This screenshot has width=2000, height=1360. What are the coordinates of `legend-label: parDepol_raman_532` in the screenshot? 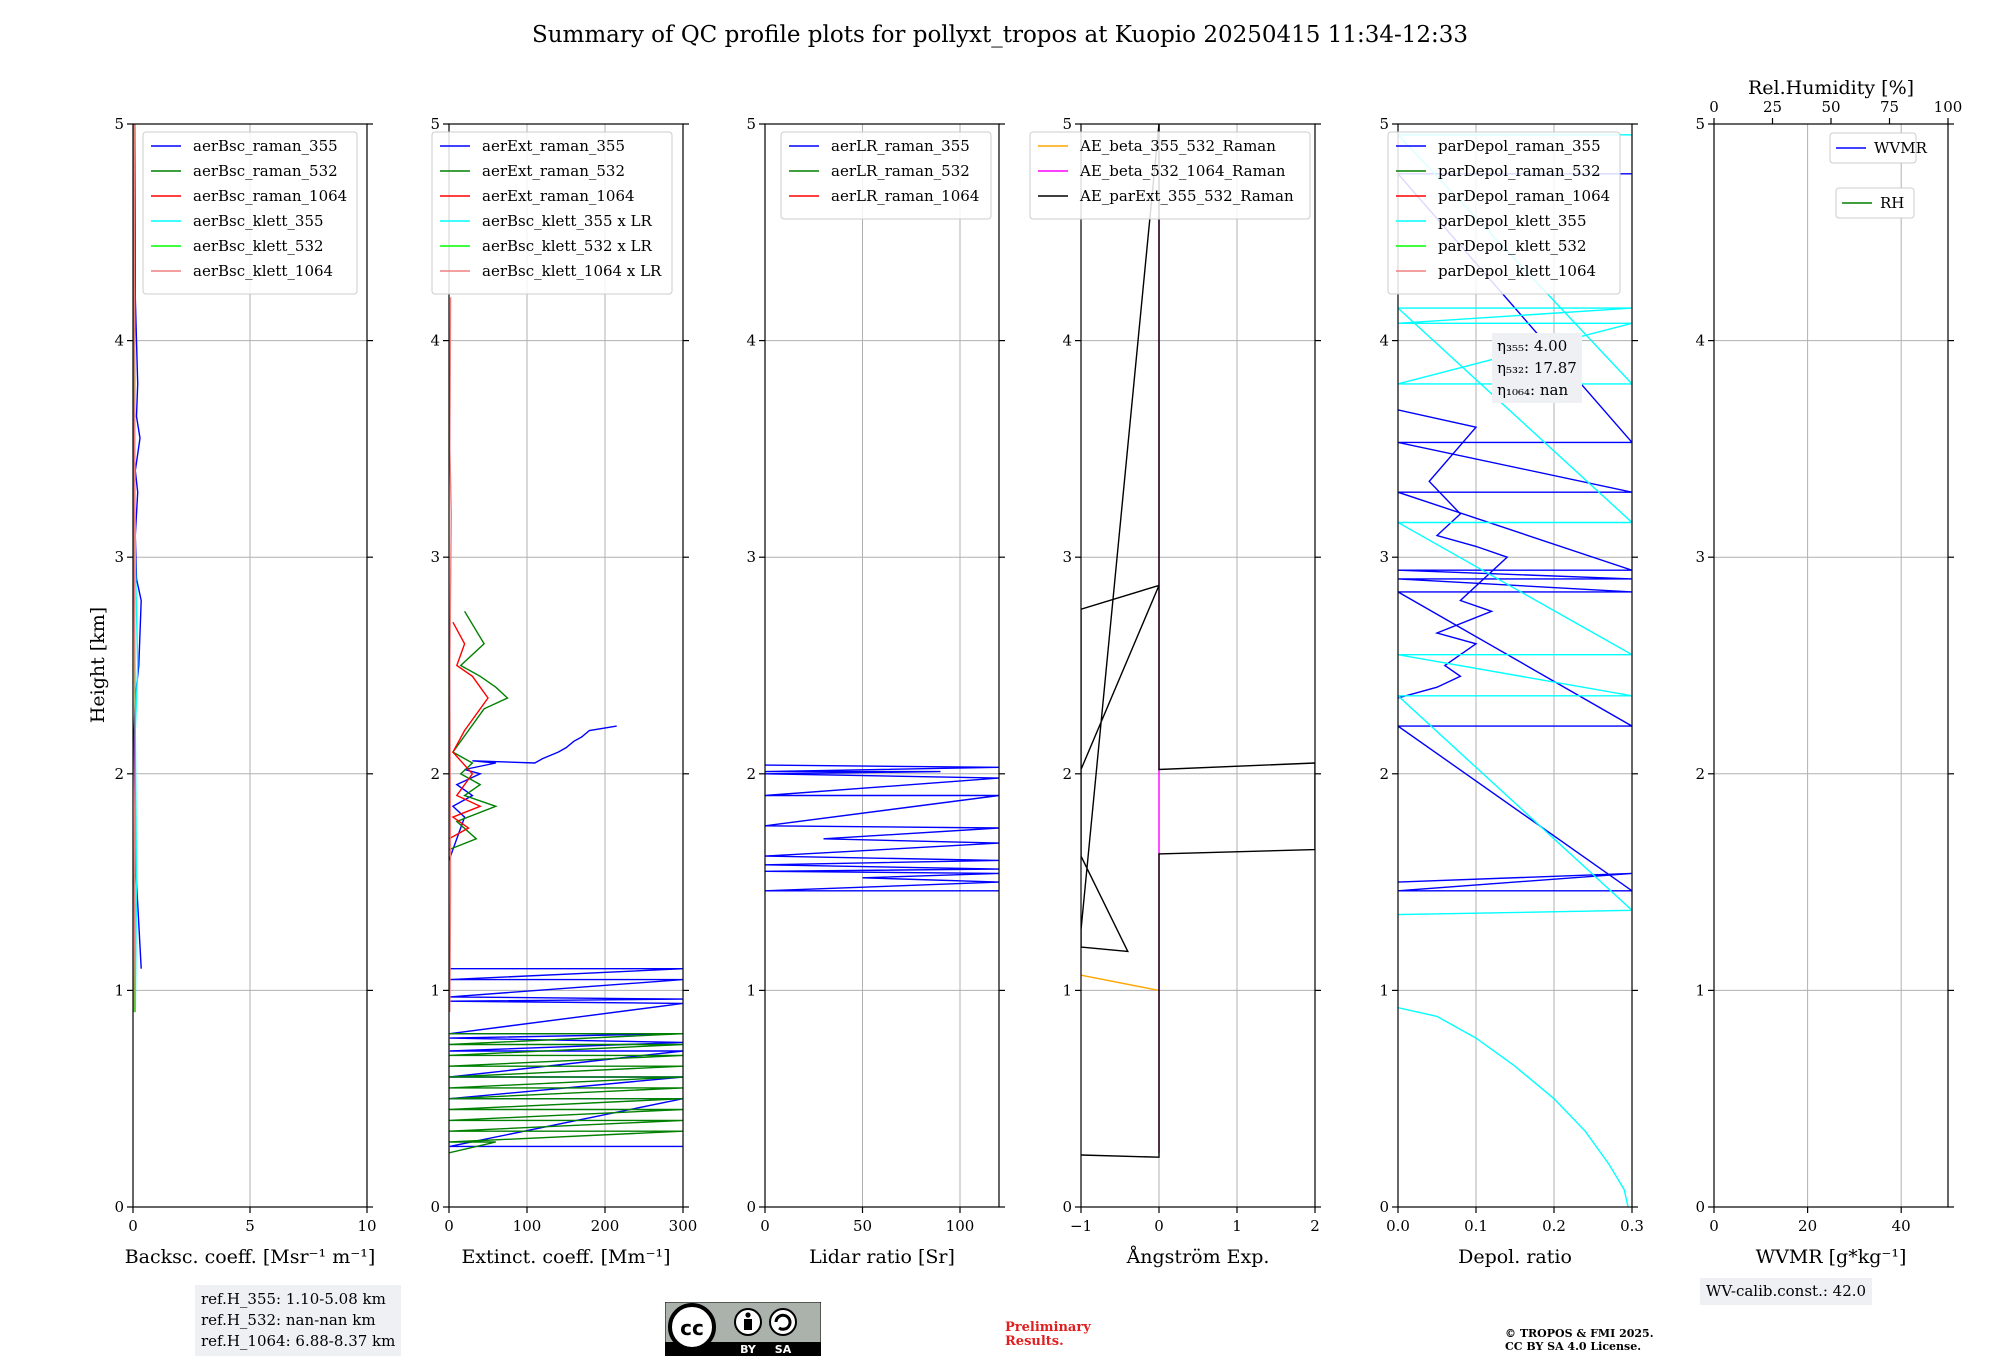 It's located at (1519, 171).